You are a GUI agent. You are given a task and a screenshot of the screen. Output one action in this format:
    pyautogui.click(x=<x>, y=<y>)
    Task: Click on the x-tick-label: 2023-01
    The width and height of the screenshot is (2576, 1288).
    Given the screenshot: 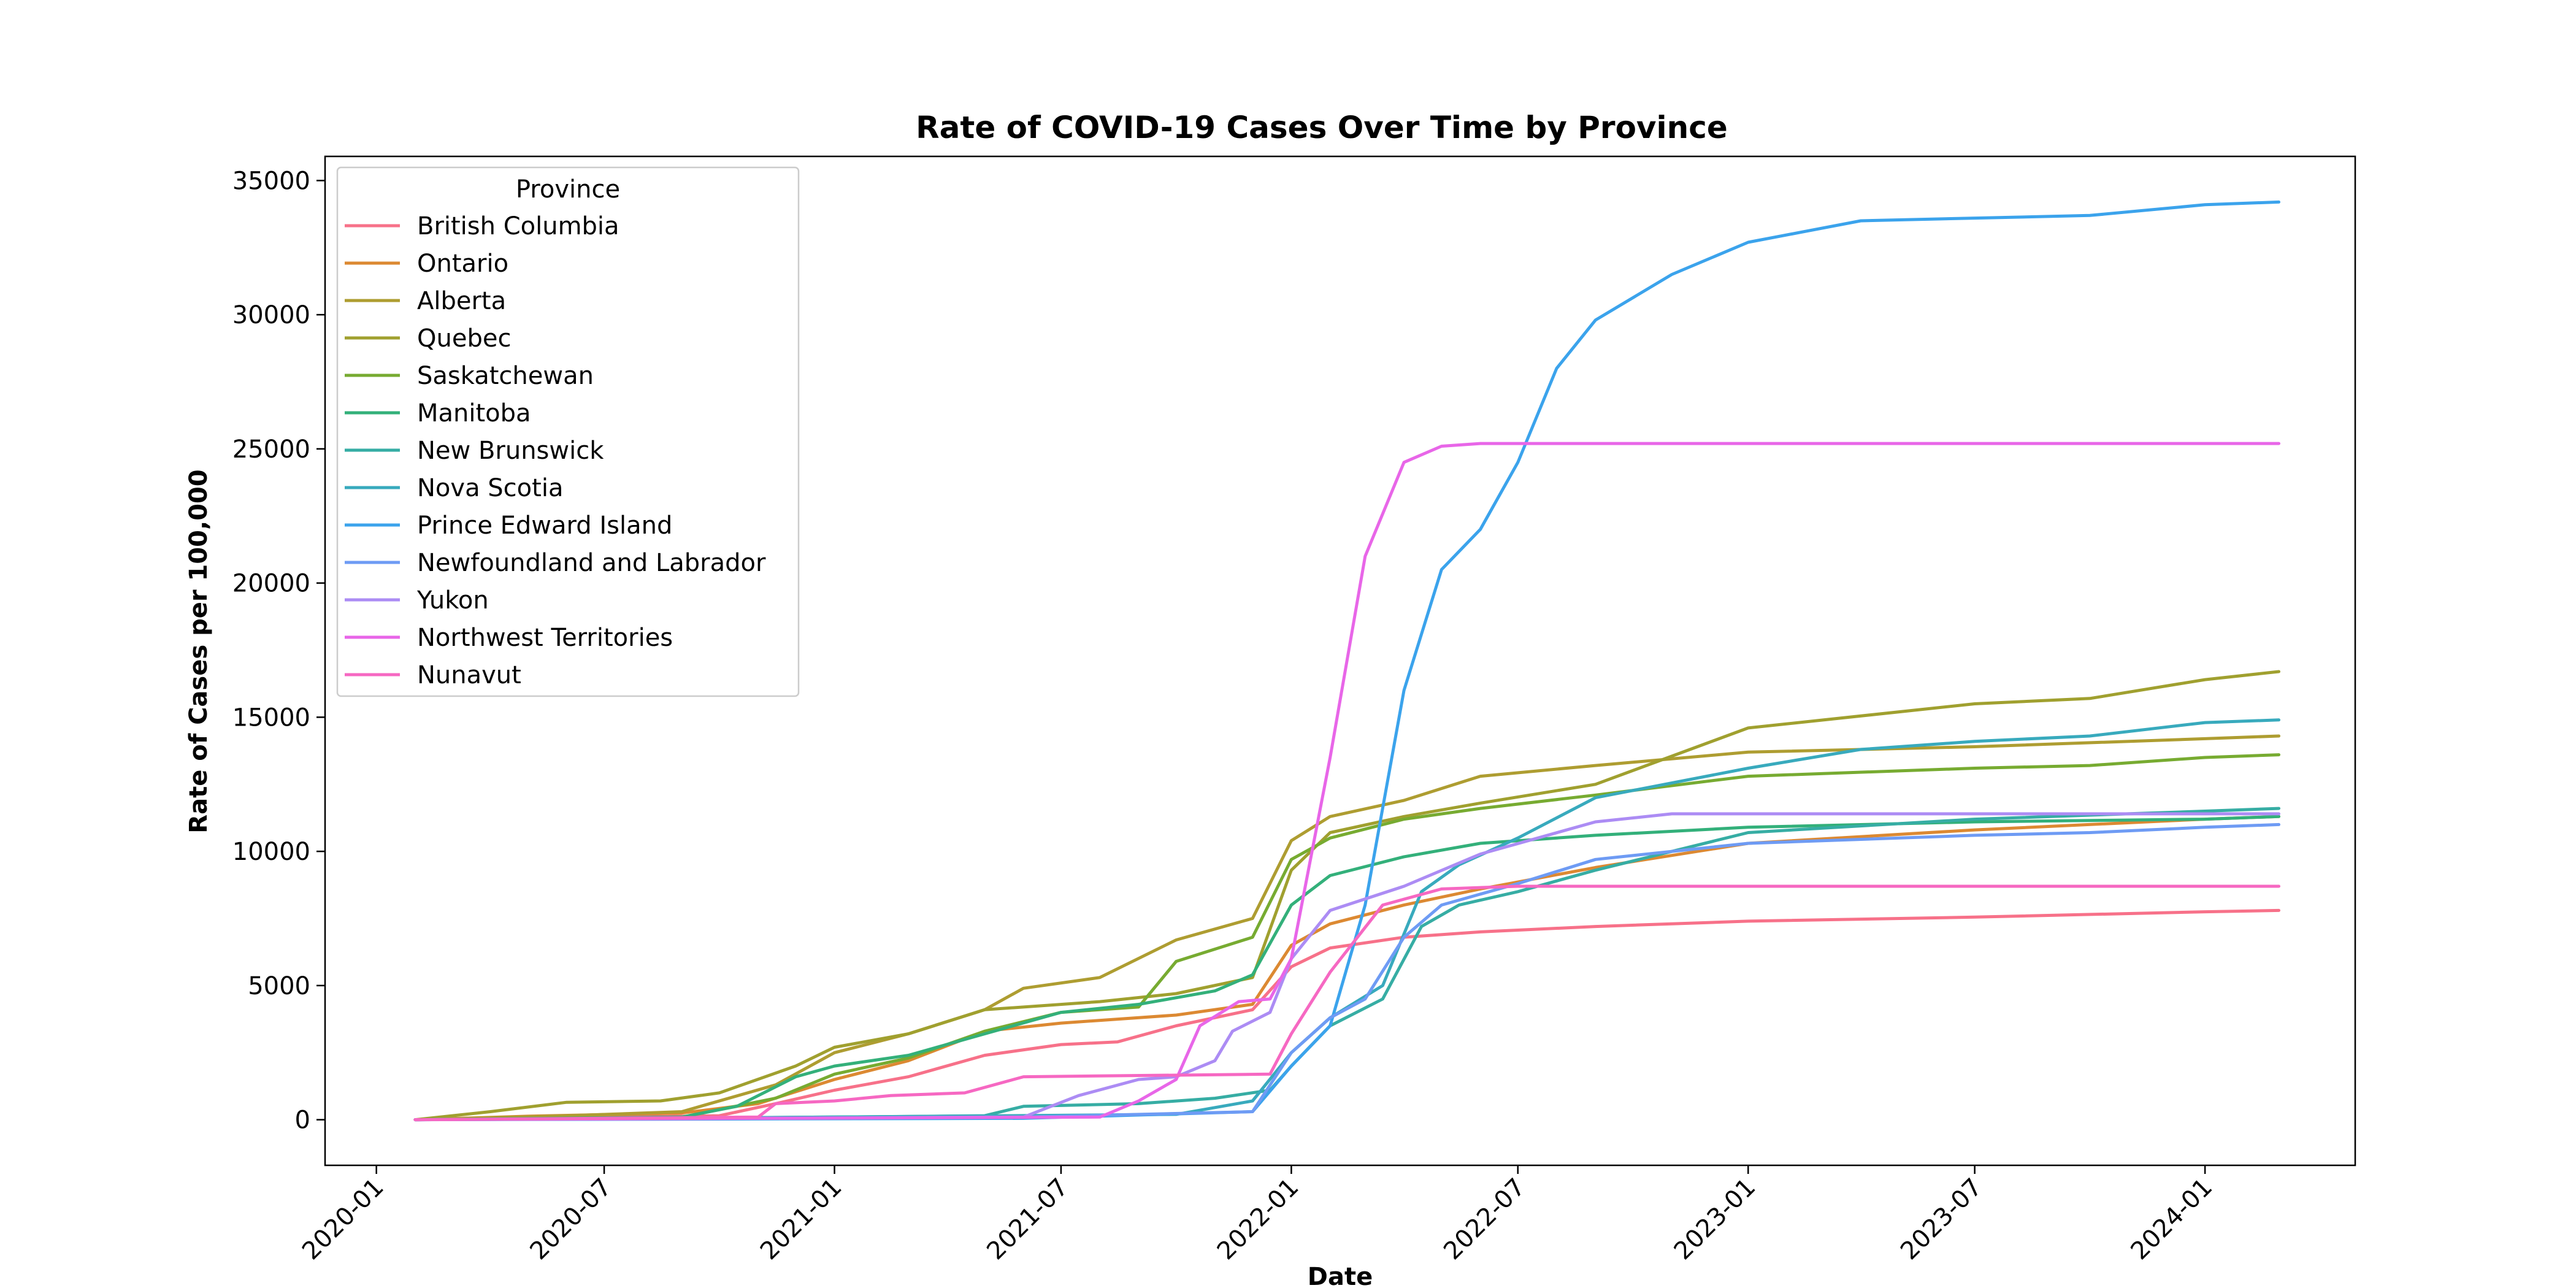 What is the action you would take?
    pyautogui.click(x=1715, y=1219)
    